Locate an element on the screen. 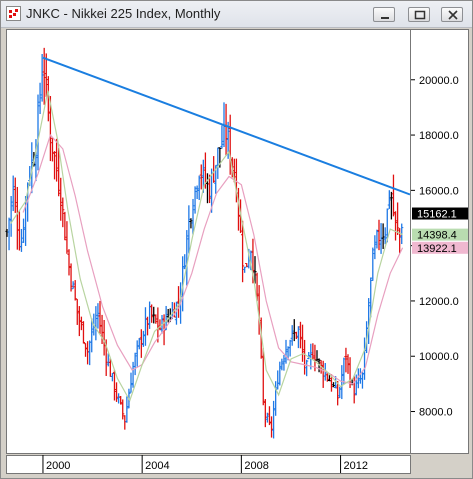 The width and height of the screenshot is (473, 479). minimize-icon is located at coordinates (385, 18).